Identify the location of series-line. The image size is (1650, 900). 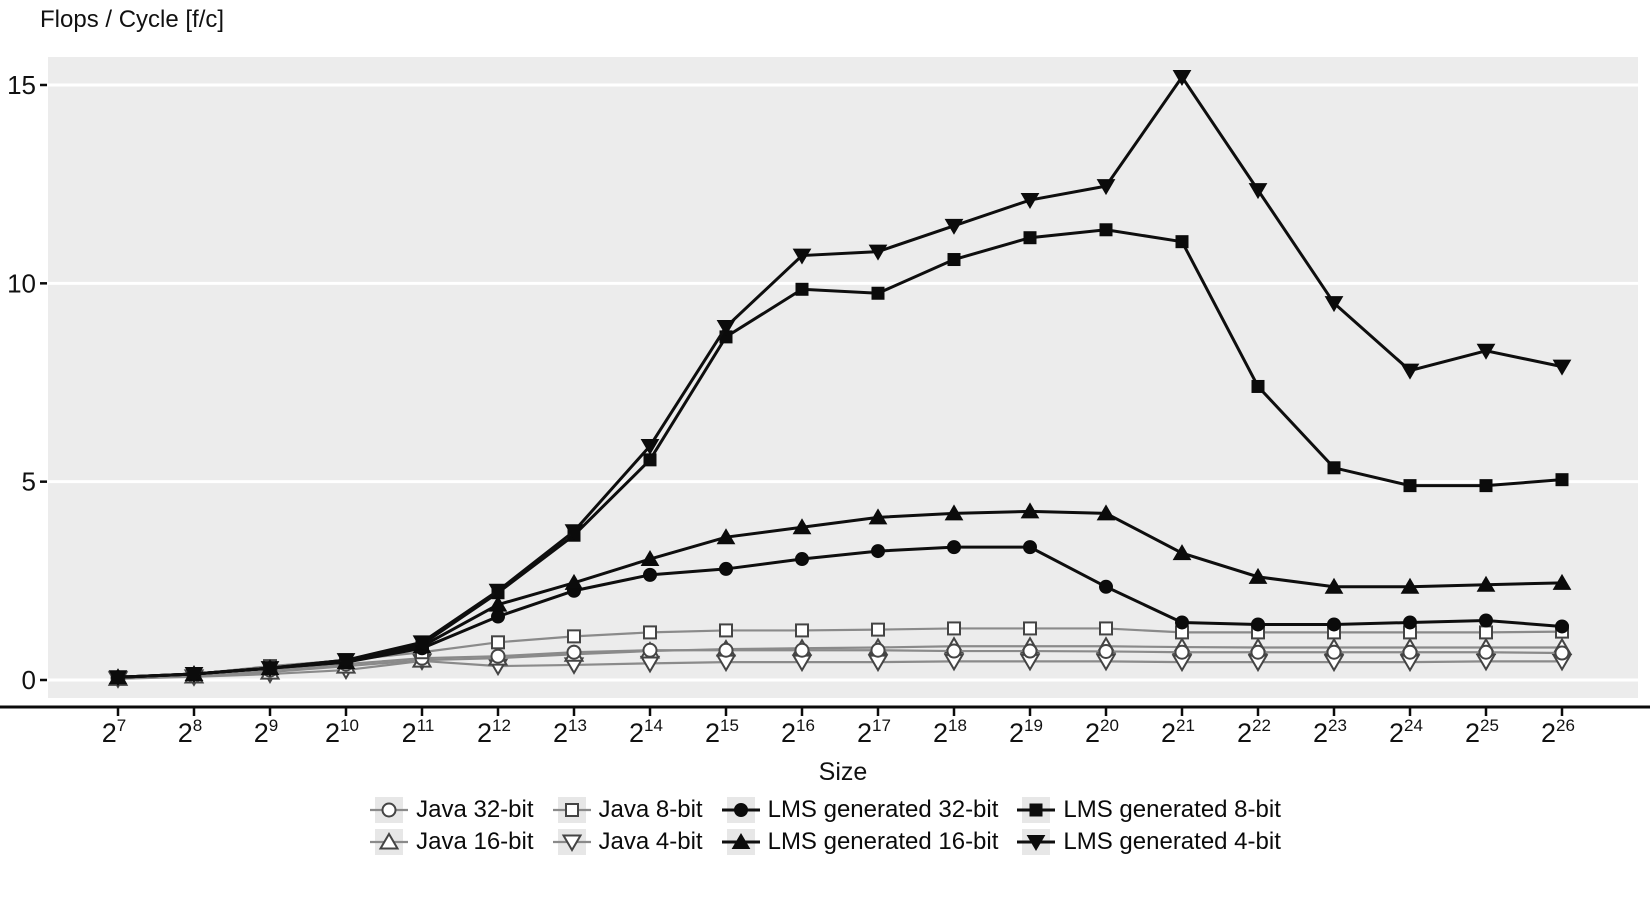
(840, 664).